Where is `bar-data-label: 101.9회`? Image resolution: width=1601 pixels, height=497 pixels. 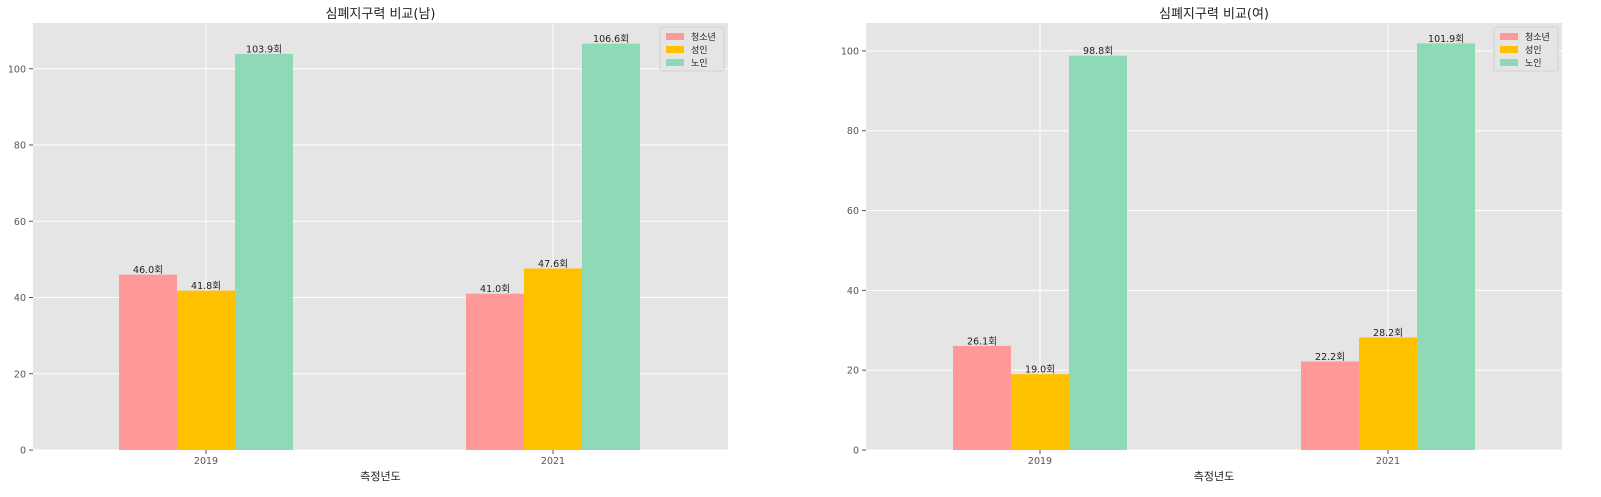
bar-data-label: 101.9회 is located at coordinates (1446, 39).